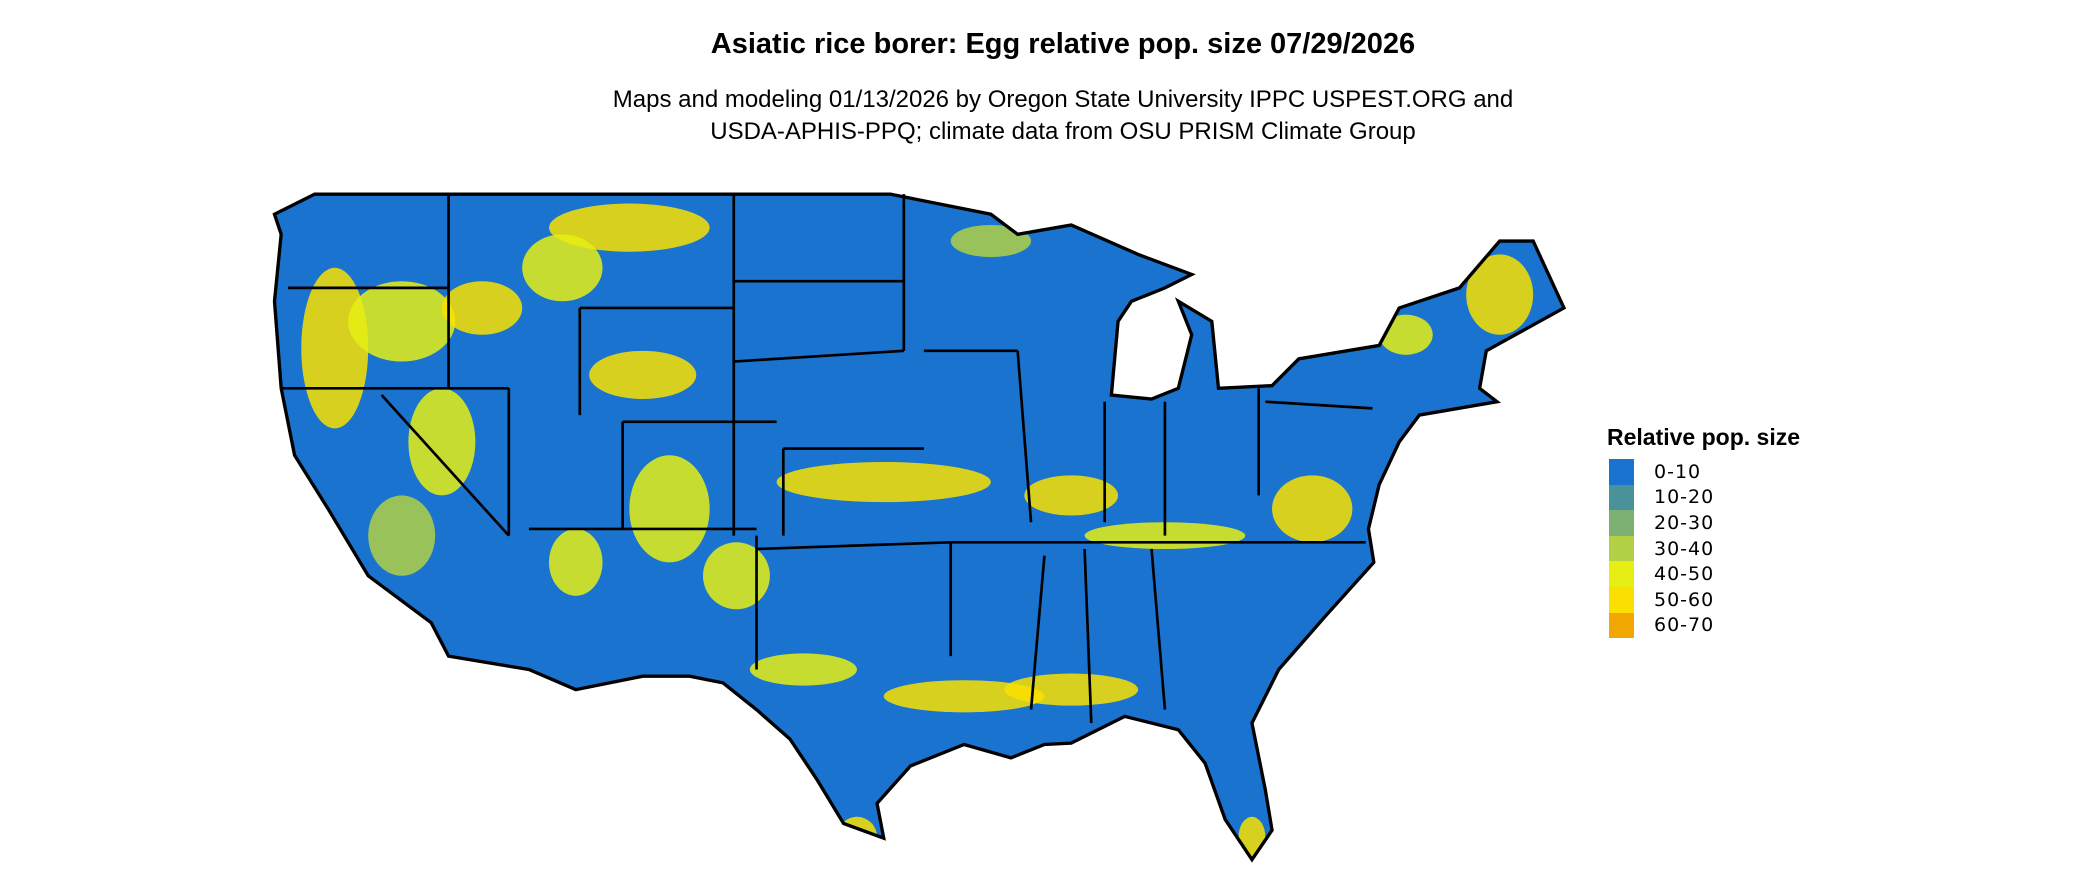 This screenshot has height=892, width=2100. Describe the element at coordinates (1684, 599) in the screenshot. I see `legend-label: 50-60` at that location.